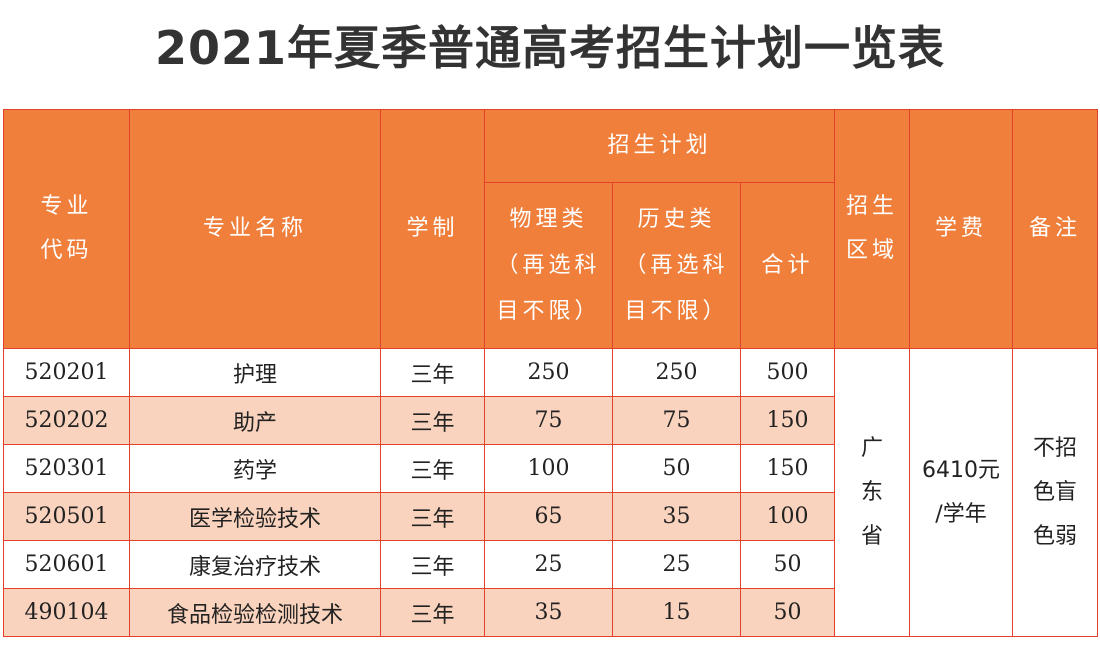 Image resolution: width=1100 pixels, height=650 pixels. Describe the element at coordinates (676, 564) in the screenshot. I see `cell-history: 25` at that location.